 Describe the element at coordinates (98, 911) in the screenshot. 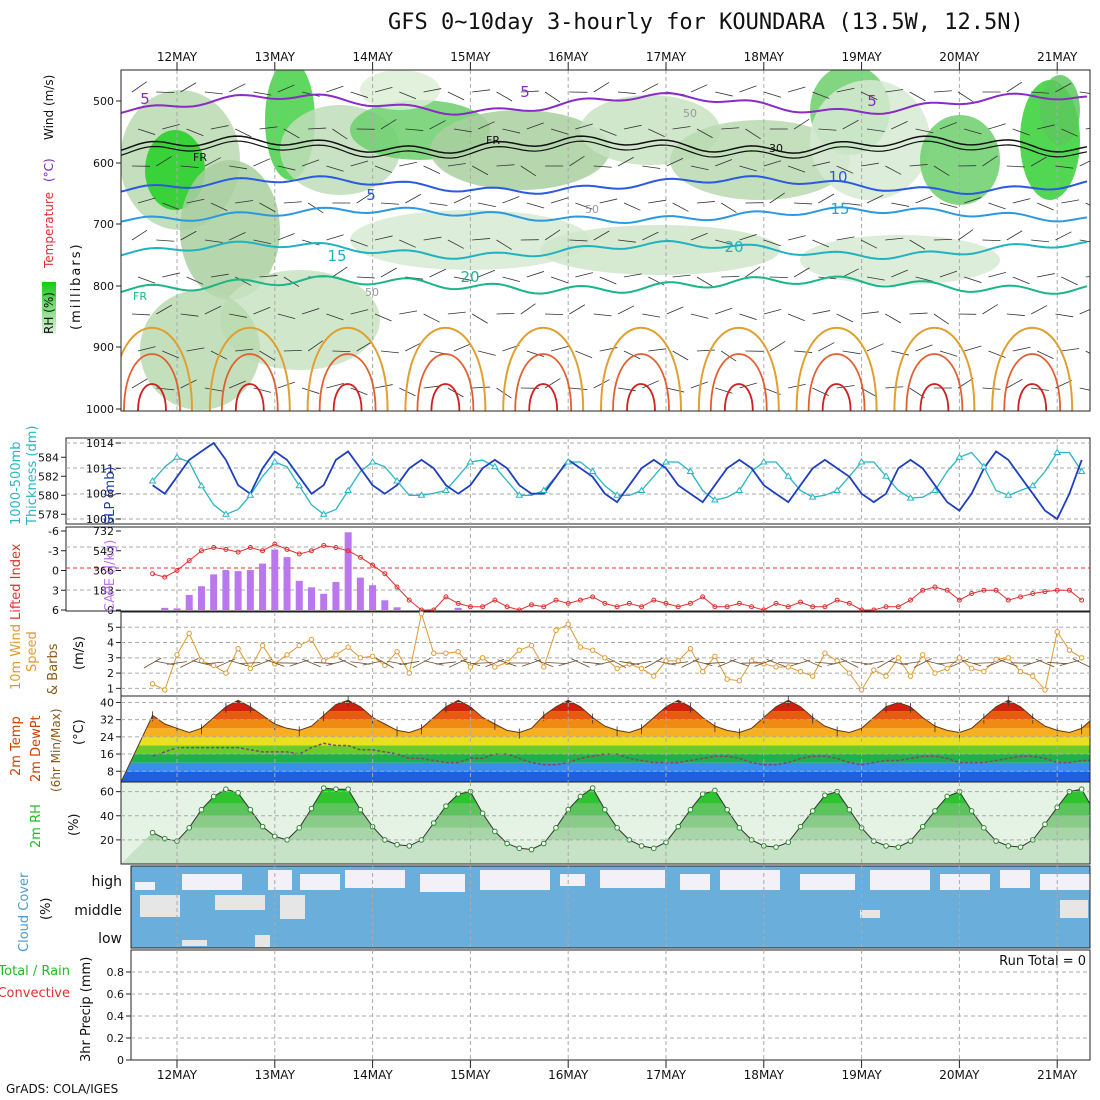

I see `cloud-label-middle: middle` at that location.